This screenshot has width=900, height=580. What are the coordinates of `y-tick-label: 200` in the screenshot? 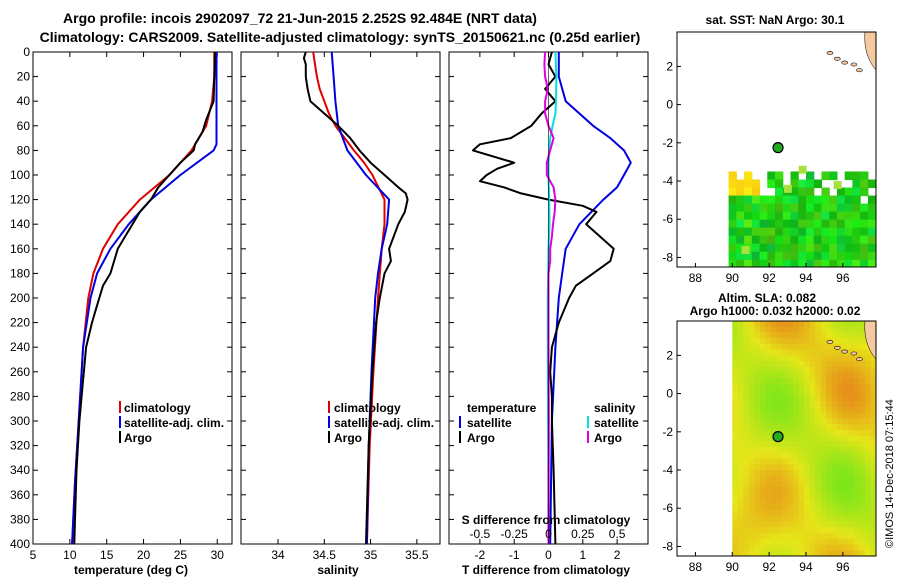 It's located at (20, 298).